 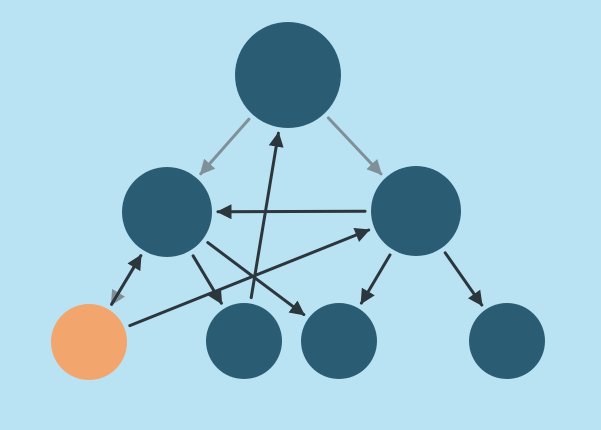 I want to click on edge-root-to-mid-left, so click(x=225, y=146).